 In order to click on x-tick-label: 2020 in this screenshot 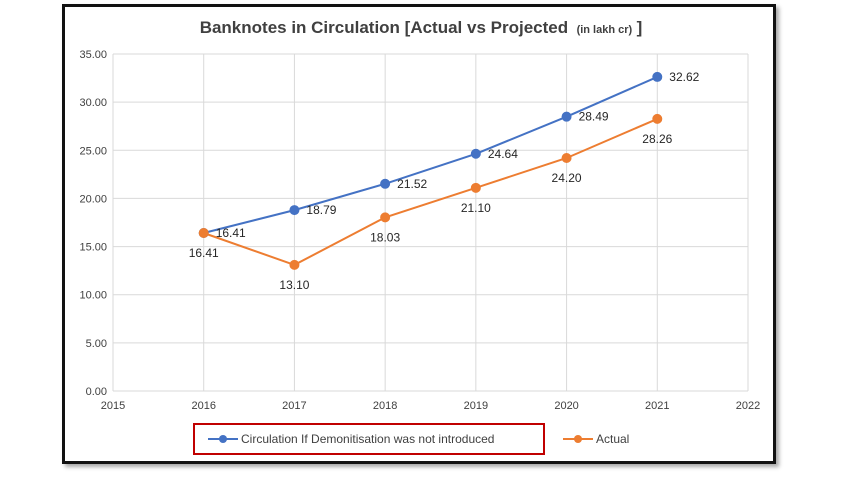, I will do `click(566, 406)`.